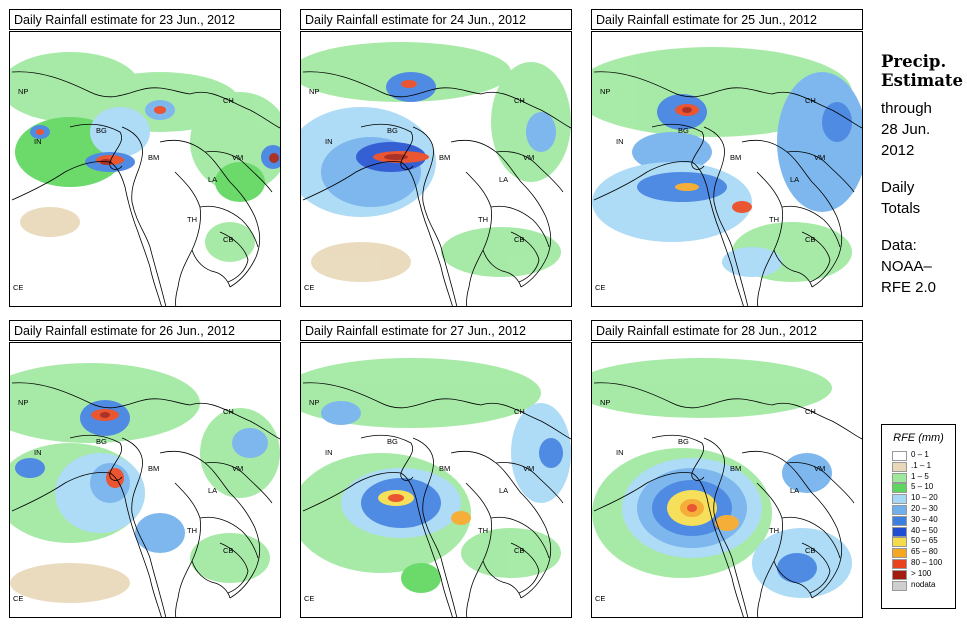 This screenshot has height=639, width=967. Describe the element at coordinates (906, 108) in the screenshot. I see `through-label: through` at that location.